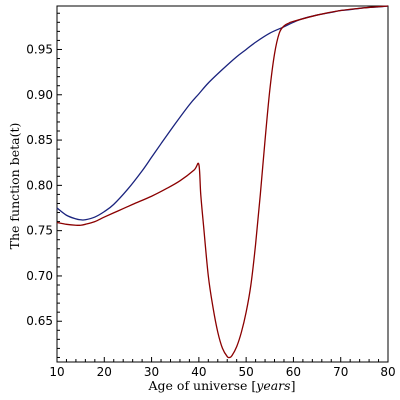 Image resolution: width=400 pixels, height=400 pixels. I want to click on y-tick-label: 0.90, so click(39, 95).